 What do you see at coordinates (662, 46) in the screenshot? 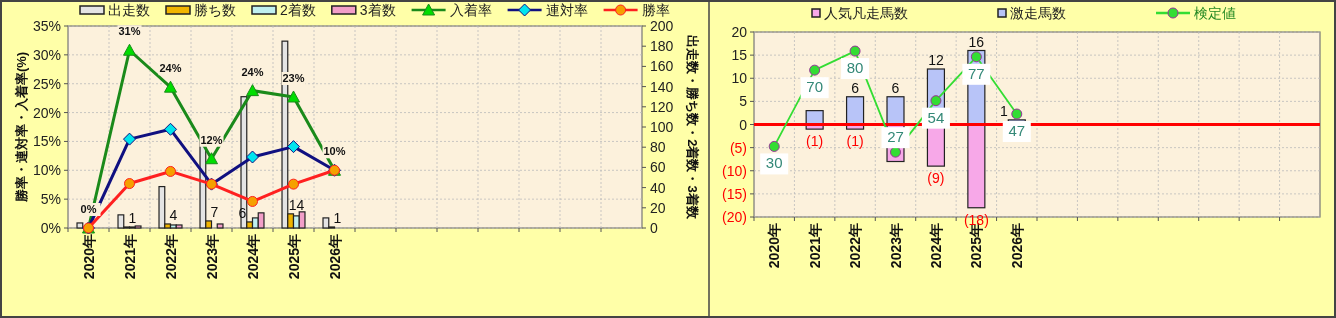
I see `y2-tick-label: 180` at bounding box center [662, 46].